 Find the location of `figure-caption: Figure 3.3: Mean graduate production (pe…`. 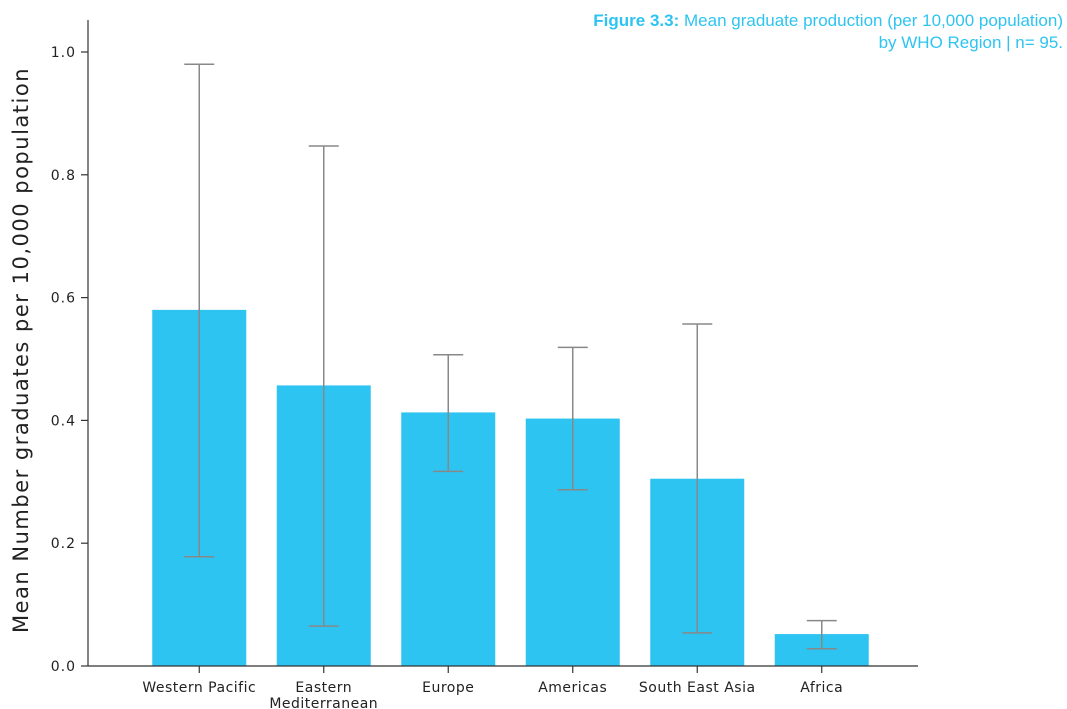

figure-caption: Figure 3.3: Mean graduate production (pe… is located at coordinates (783, 32).